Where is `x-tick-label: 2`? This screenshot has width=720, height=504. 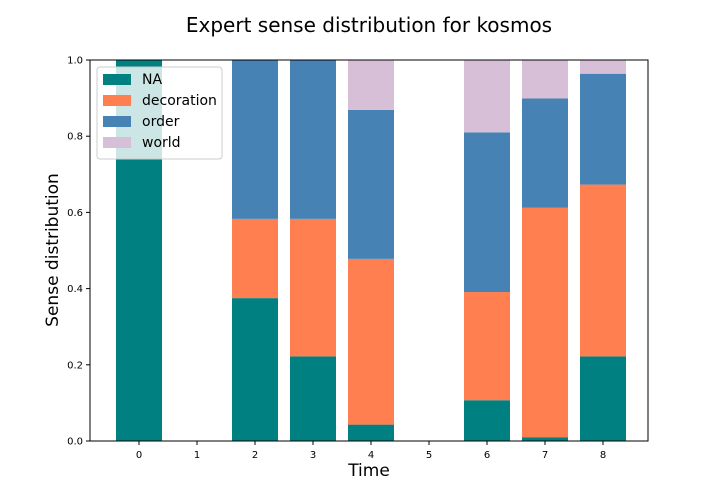 x-tick-label: 2 is located at coordinates (255, 455).